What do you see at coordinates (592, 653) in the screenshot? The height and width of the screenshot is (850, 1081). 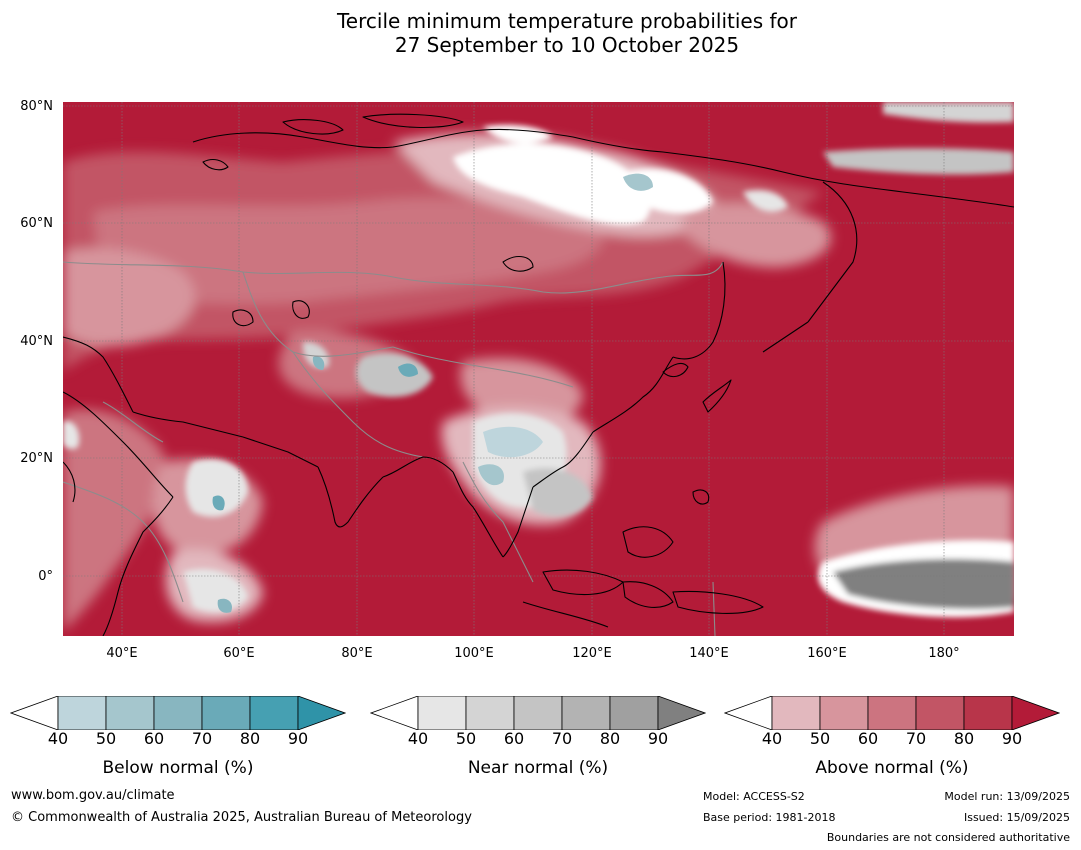 I see `lon-label-120e: 120°E` at bounding box center [592, 653].